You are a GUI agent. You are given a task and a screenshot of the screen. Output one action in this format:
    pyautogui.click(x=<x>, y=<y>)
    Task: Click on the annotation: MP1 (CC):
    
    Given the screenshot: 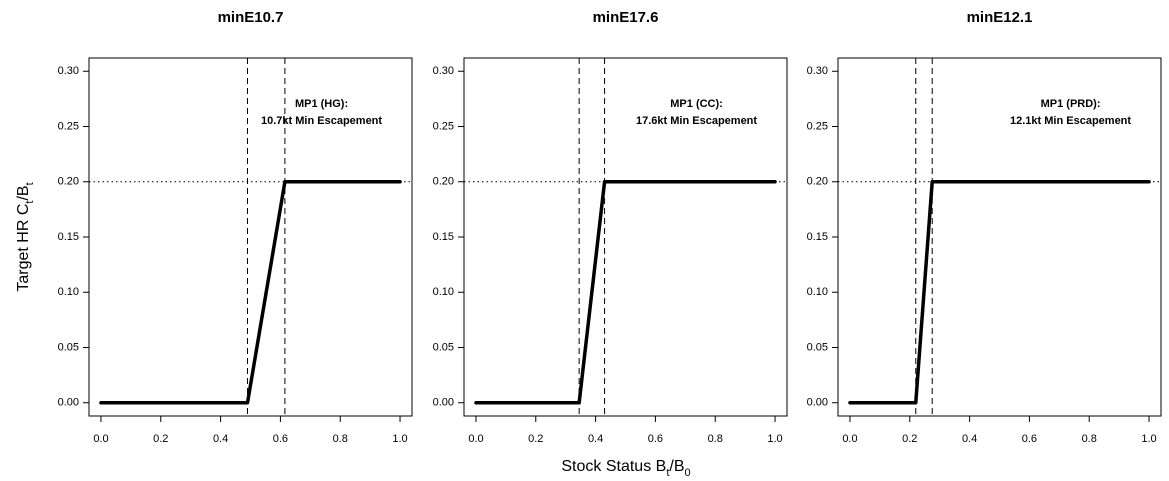 What is the action you would take?
    pyautogui.click(x=696, y=104)
    